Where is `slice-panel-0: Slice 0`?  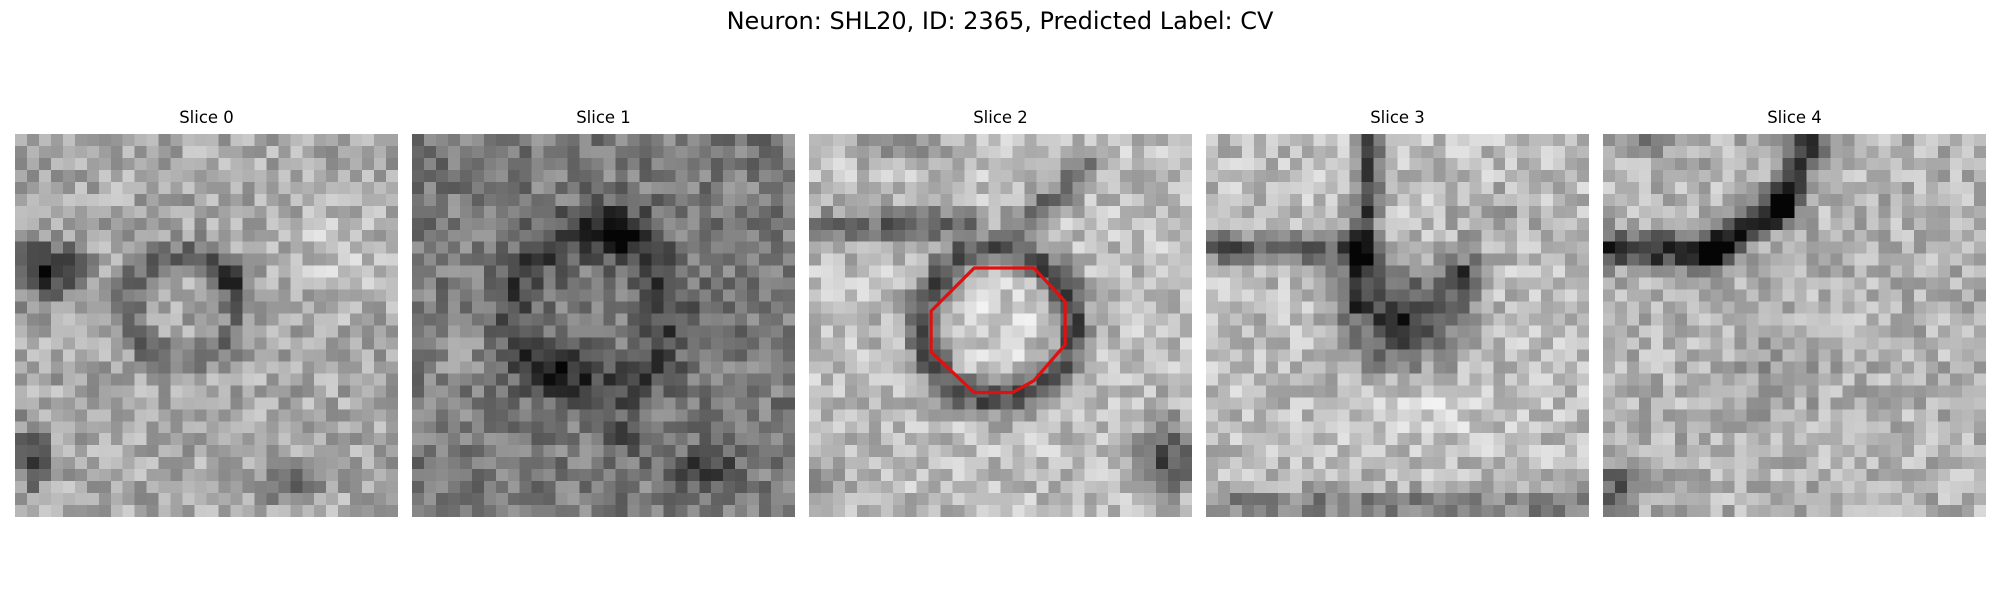
slice-panel-0: Slice 0 is located at coordinates (206, 312).